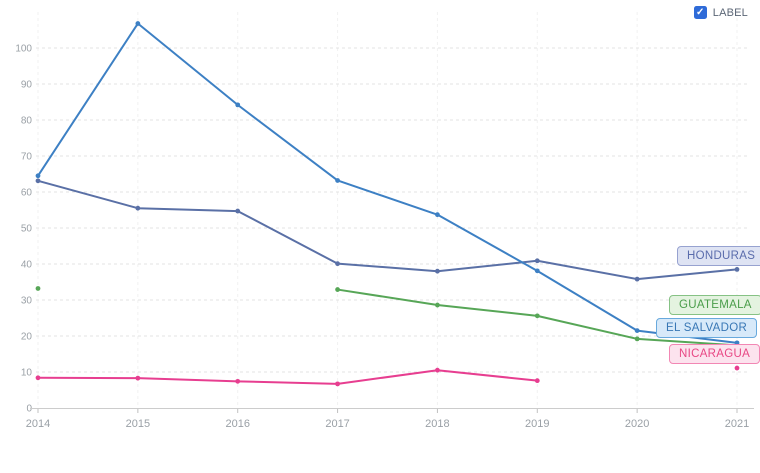  What do you see at coordinates (38, 424) in the screenshot?
I see `x-axis-year-label: 2014` at bounding box center [38, 424].